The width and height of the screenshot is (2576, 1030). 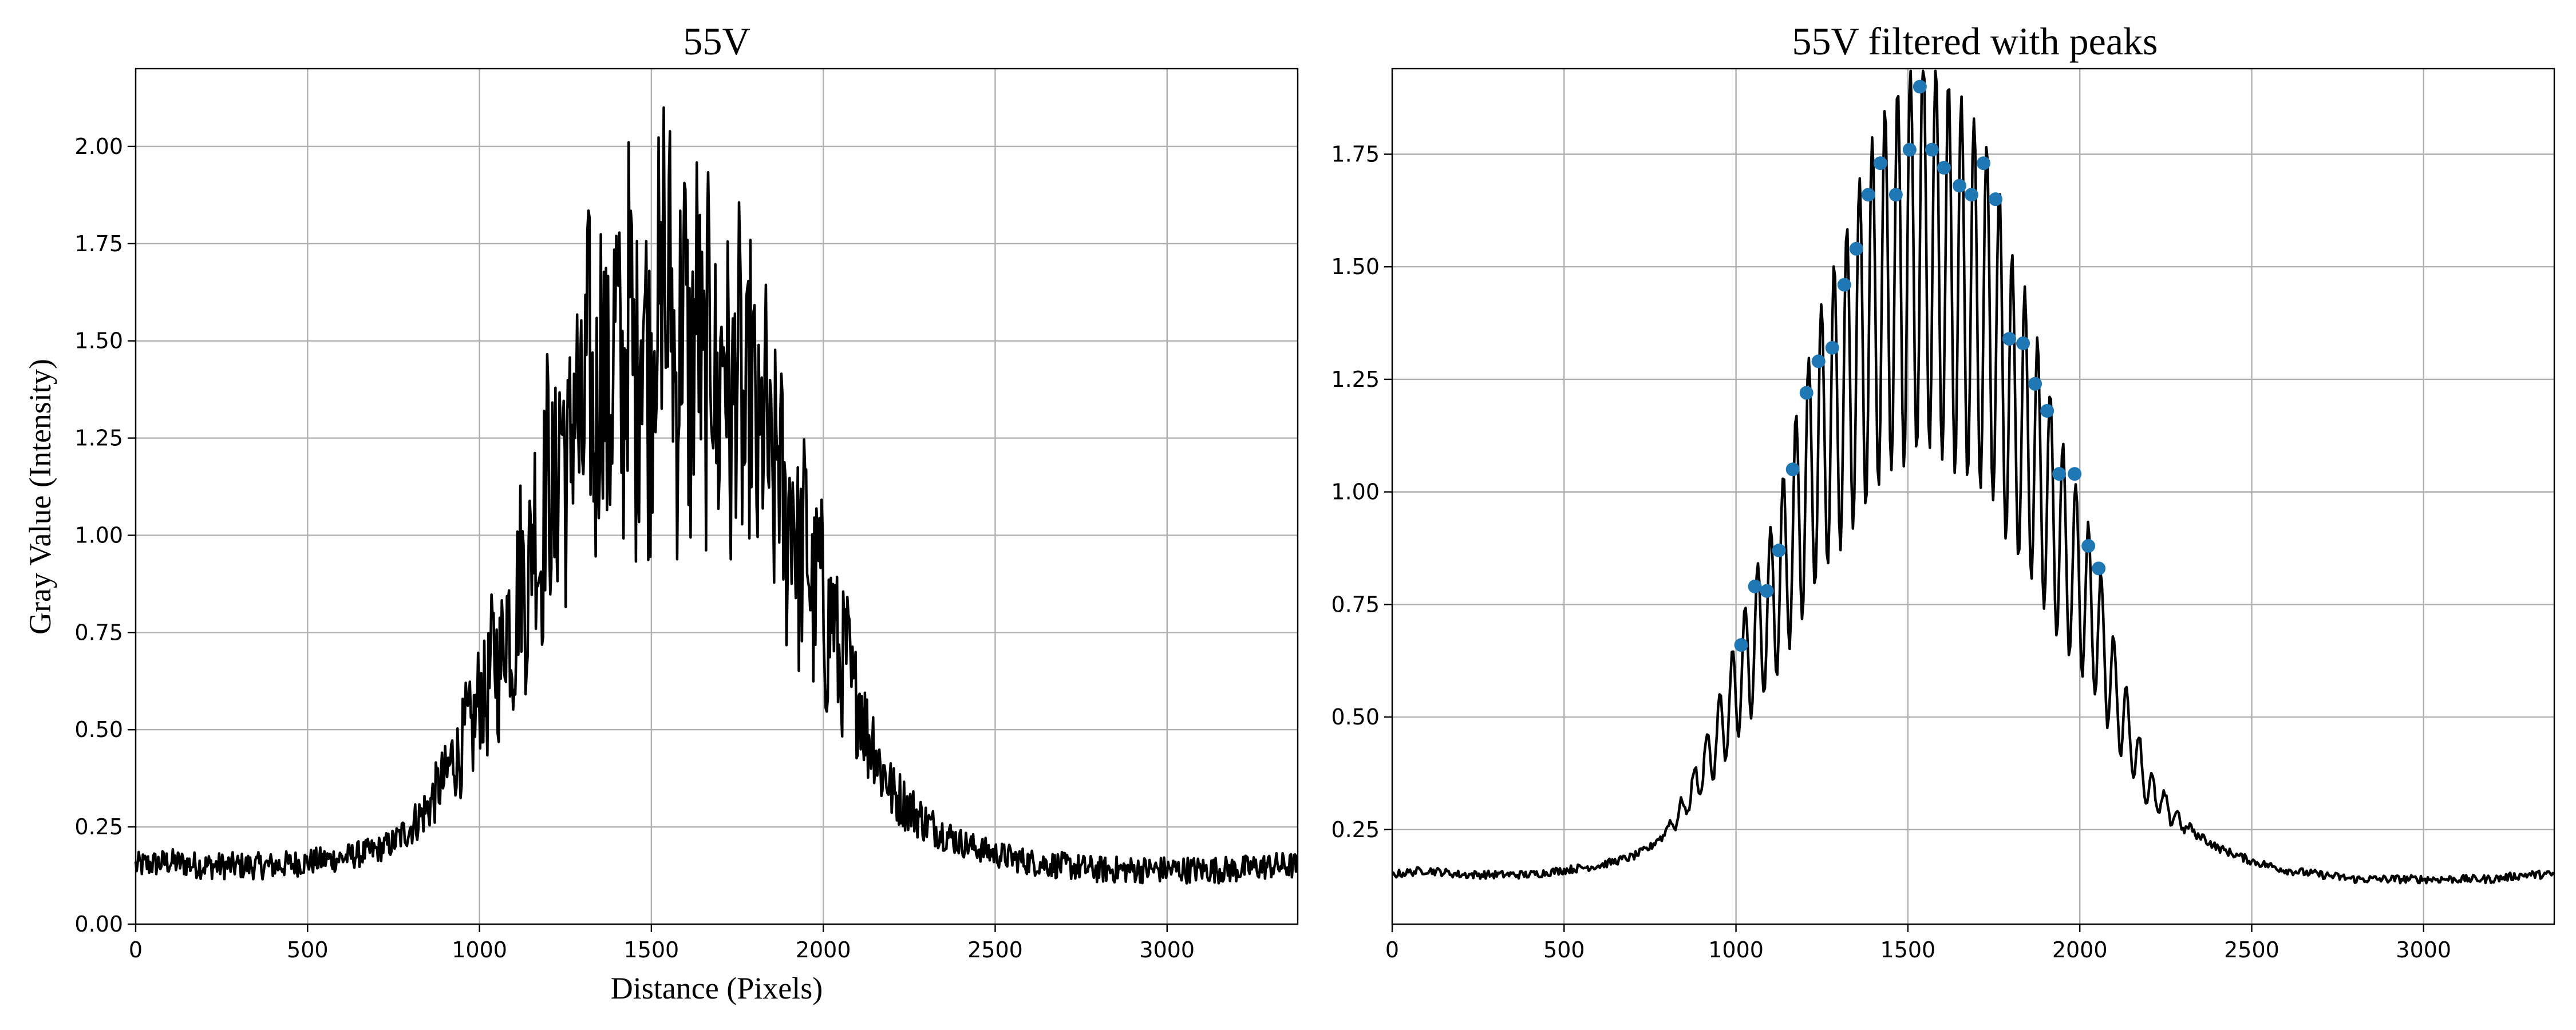 What do you see at coordinates (1975, 41) in the screenshot?
I see `chart-title-right: 55V filtered with peaks` at bounding box center [1975, 41].